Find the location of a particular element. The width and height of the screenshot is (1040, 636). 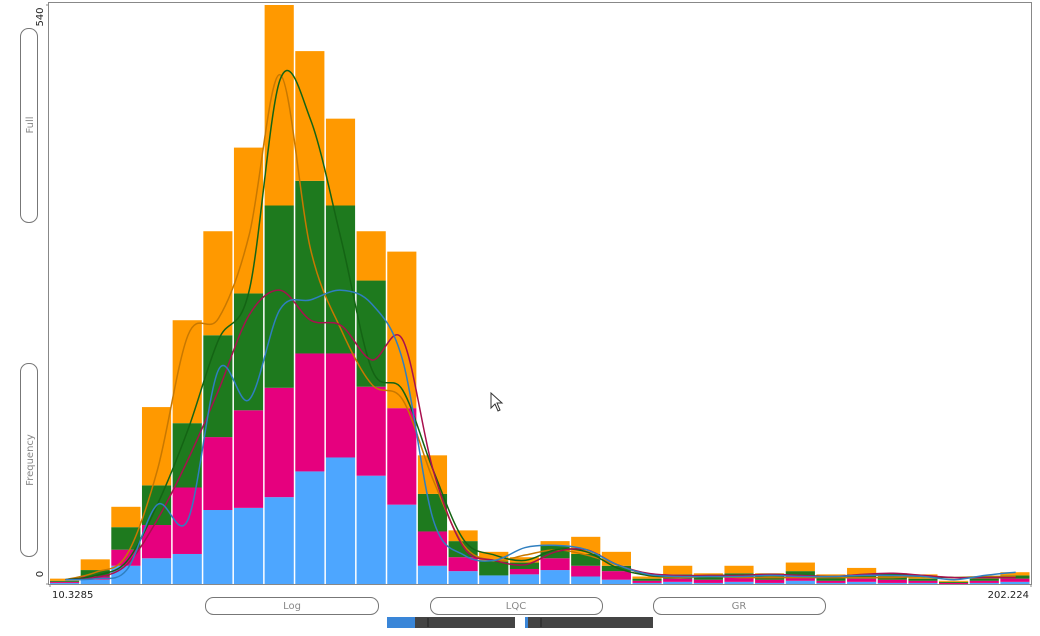

gr-button: GR is located at coordinates (739, 606).